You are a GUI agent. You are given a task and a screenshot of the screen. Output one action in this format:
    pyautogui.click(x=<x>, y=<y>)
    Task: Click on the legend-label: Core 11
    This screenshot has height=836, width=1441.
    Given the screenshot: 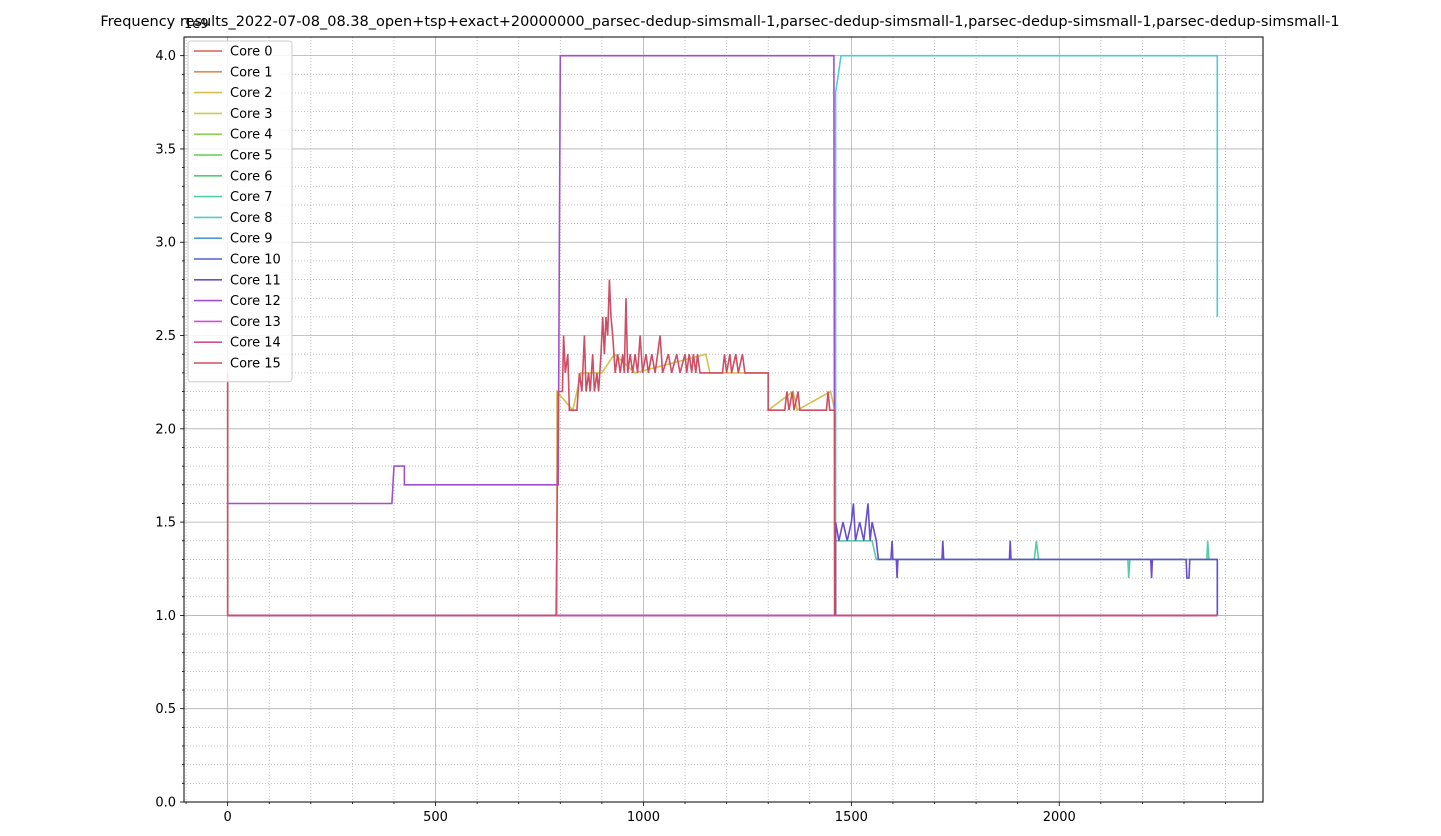 What is the action you would take?
    pyautogui.click(x=255, y=280)
    